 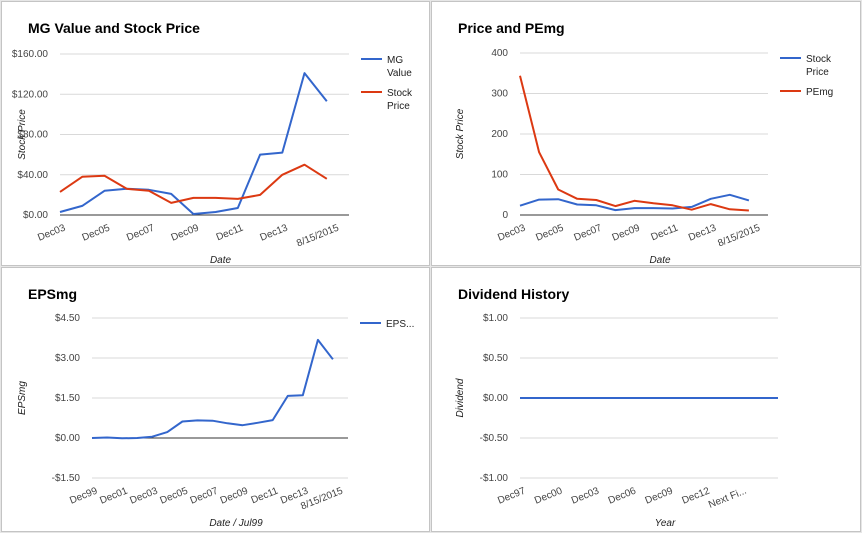 I want to click on y-tick-label: $4.50, so click(x=67, y=318).